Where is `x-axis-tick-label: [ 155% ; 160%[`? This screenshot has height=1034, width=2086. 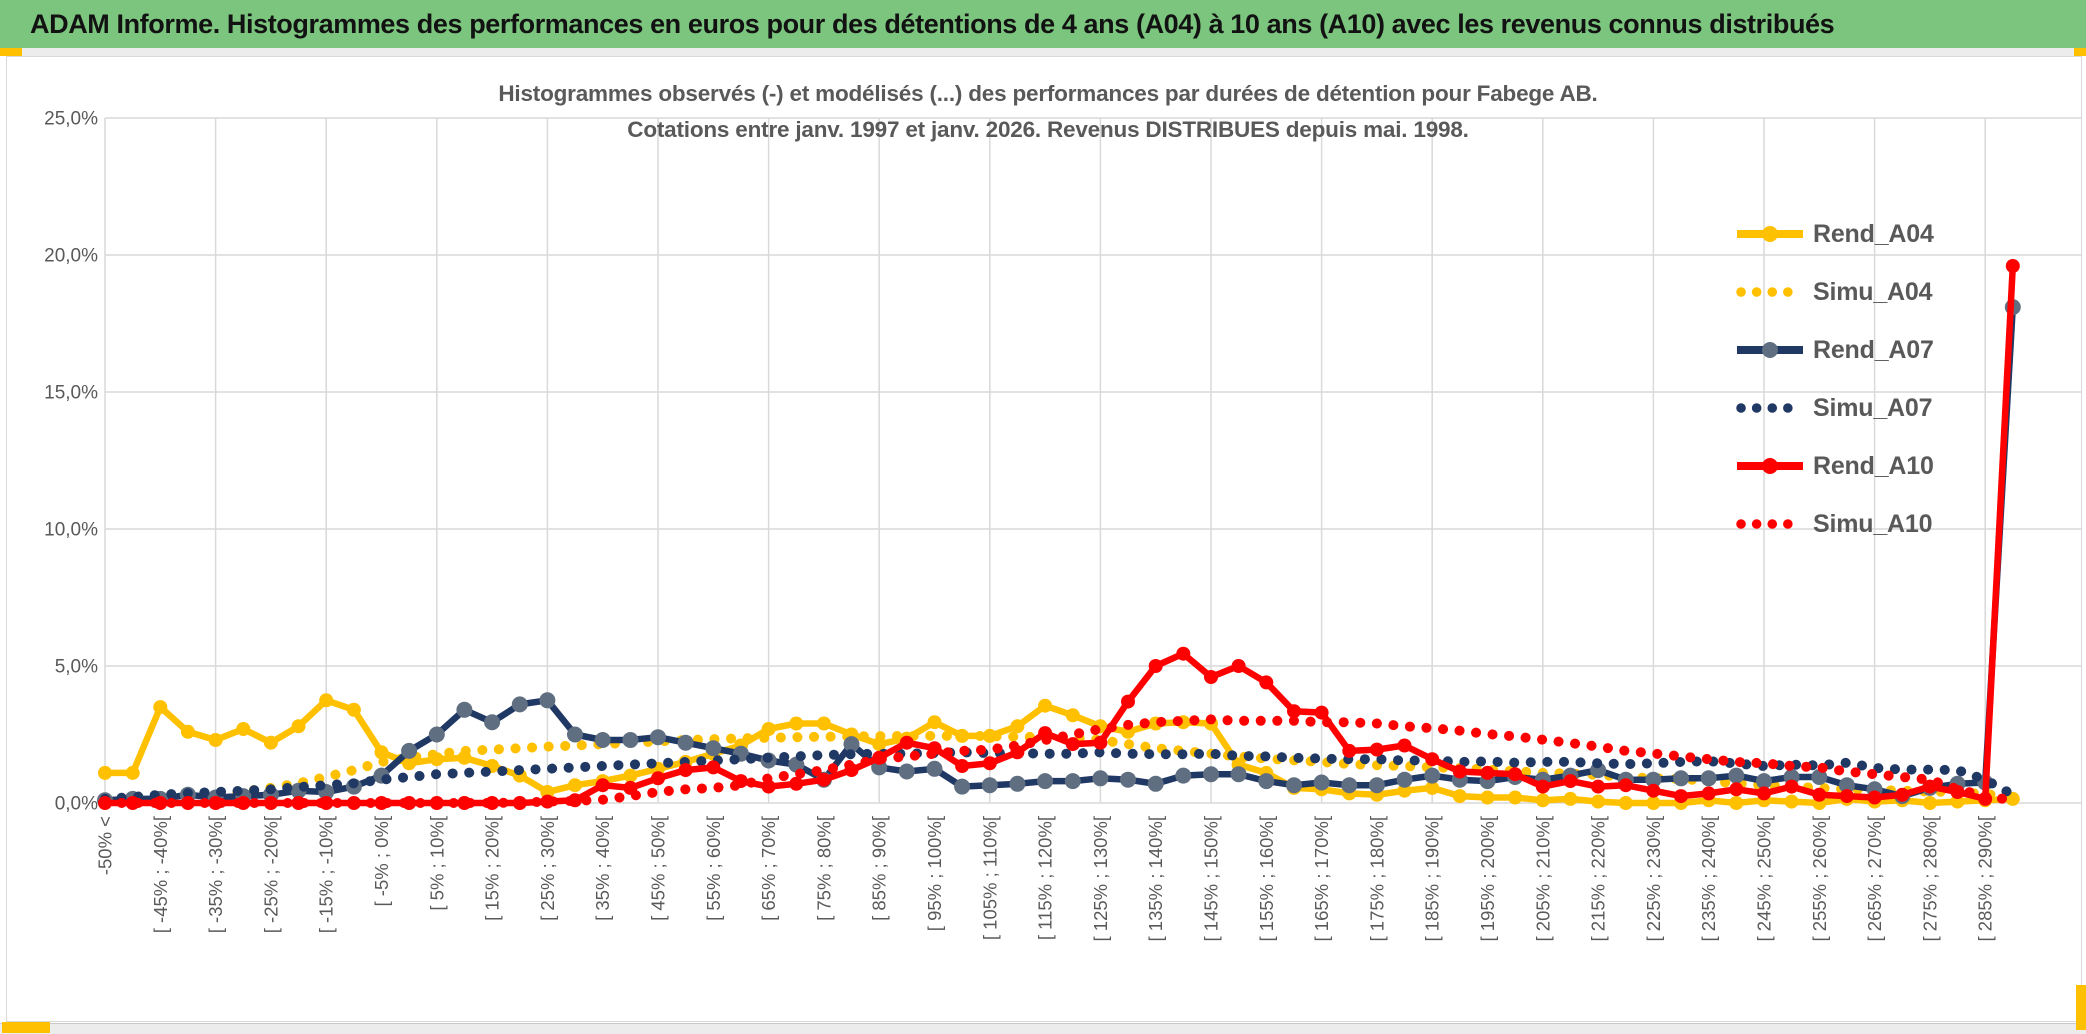
x-axis-tick-label: [ 155% ; 160%[ is located at coordinates (1266, 878).